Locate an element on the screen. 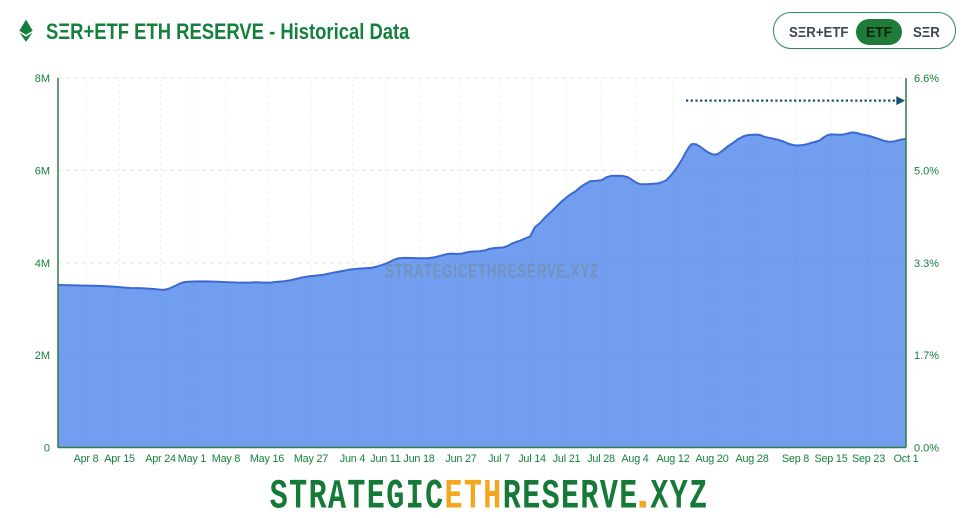  svg-text: 1.7% is located at coordinates (926, 356).